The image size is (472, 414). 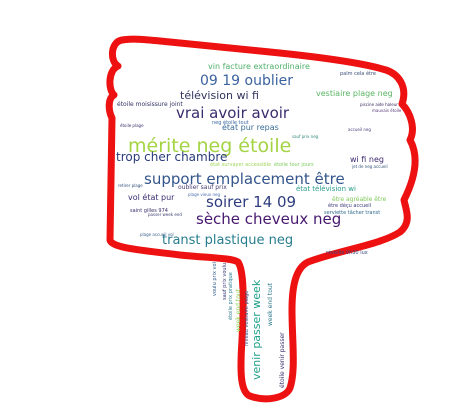 I want to click on cloud-word: étoile moisissure joint, so click(x=150, y=104).